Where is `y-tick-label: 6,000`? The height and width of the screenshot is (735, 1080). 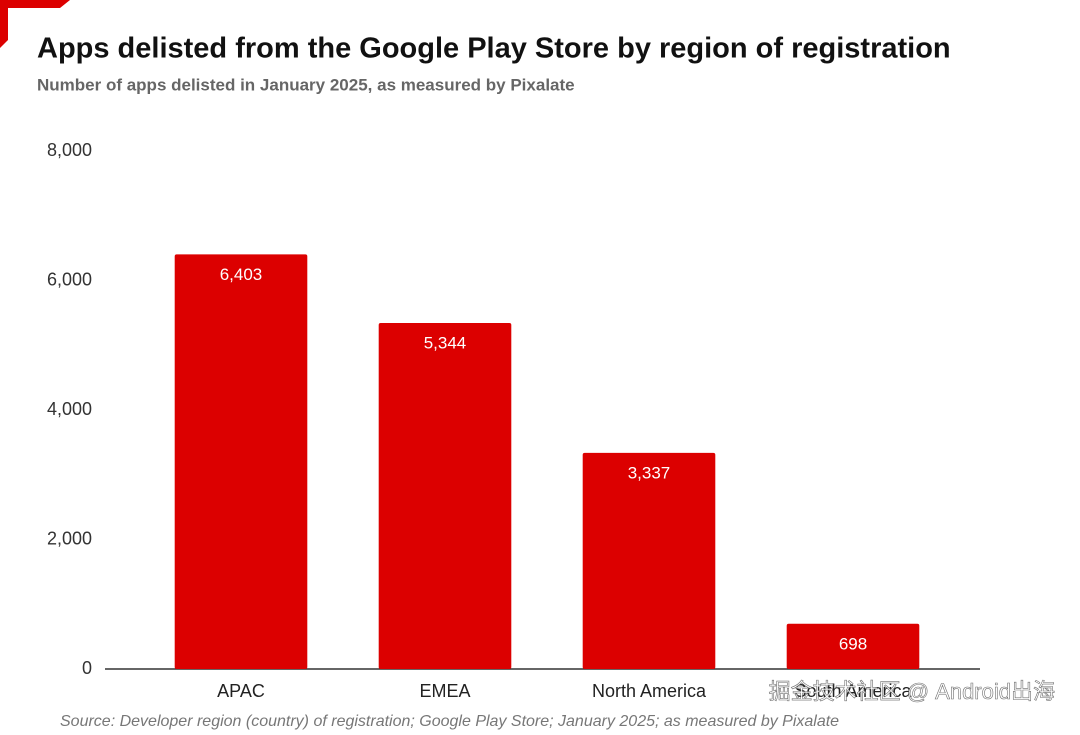 y-tick-label: 6,000 is located at coordinates (69, 279).